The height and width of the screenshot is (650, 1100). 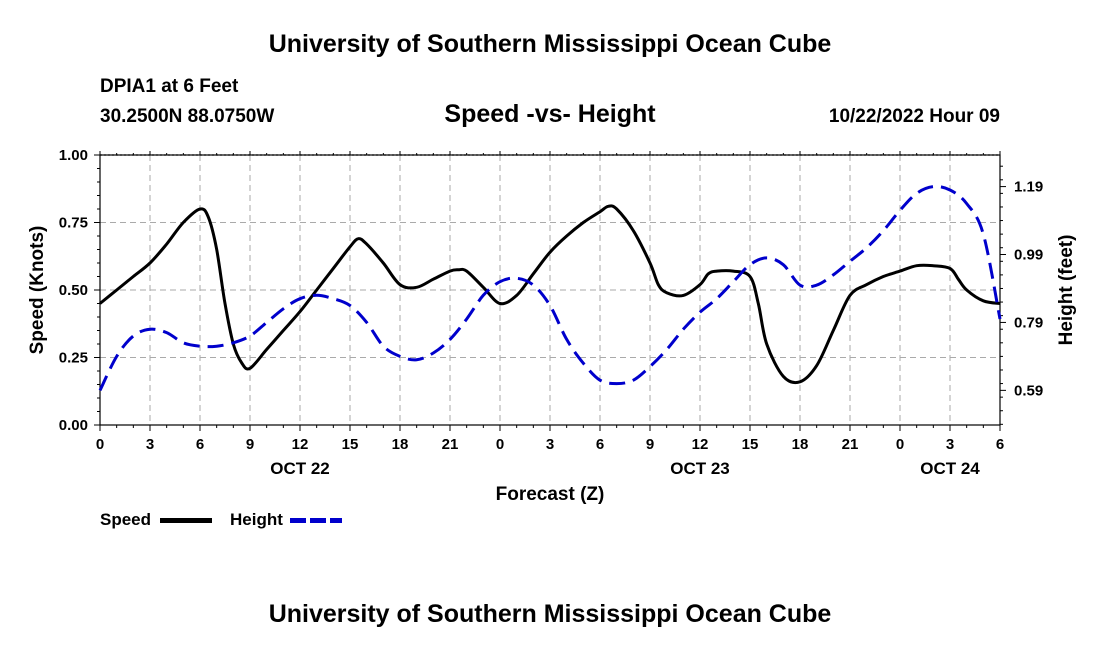 I want to click on y2-axis-label: Height (feet), so click(x=1066, y=290).